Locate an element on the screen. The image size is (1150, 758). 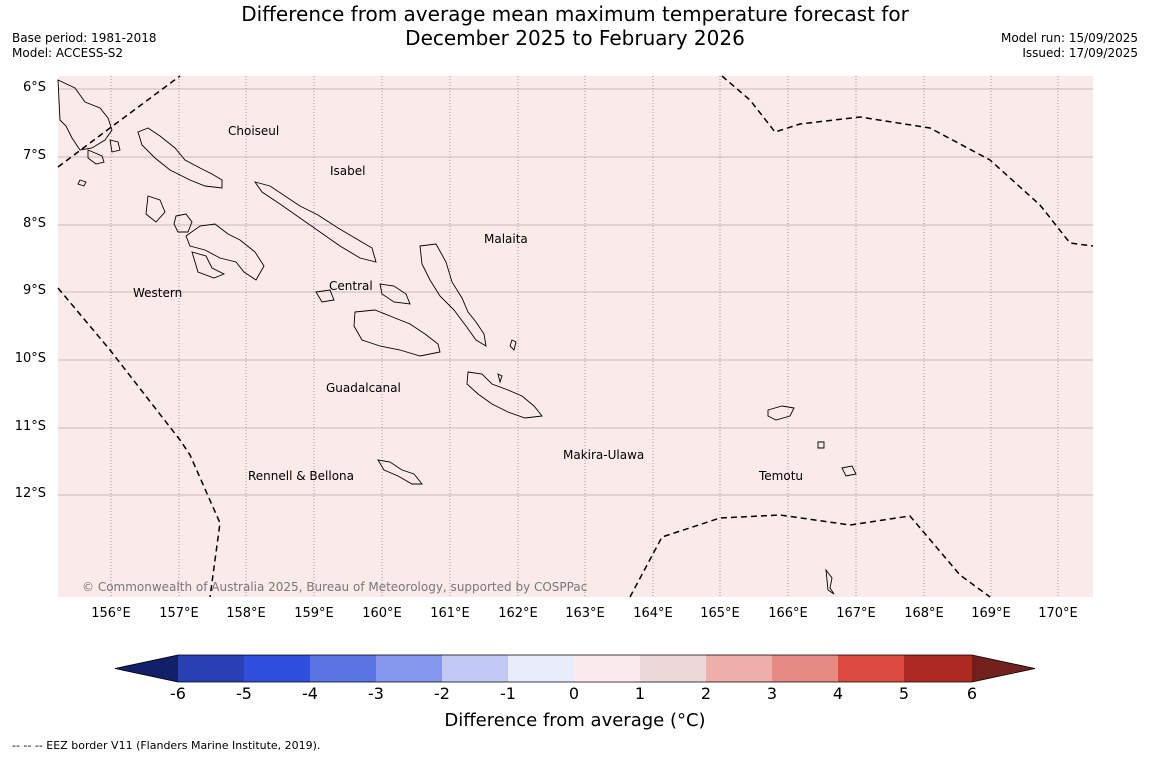
region-label-guadalcanal: Guadalcanal is located at coordinates (363, 388).